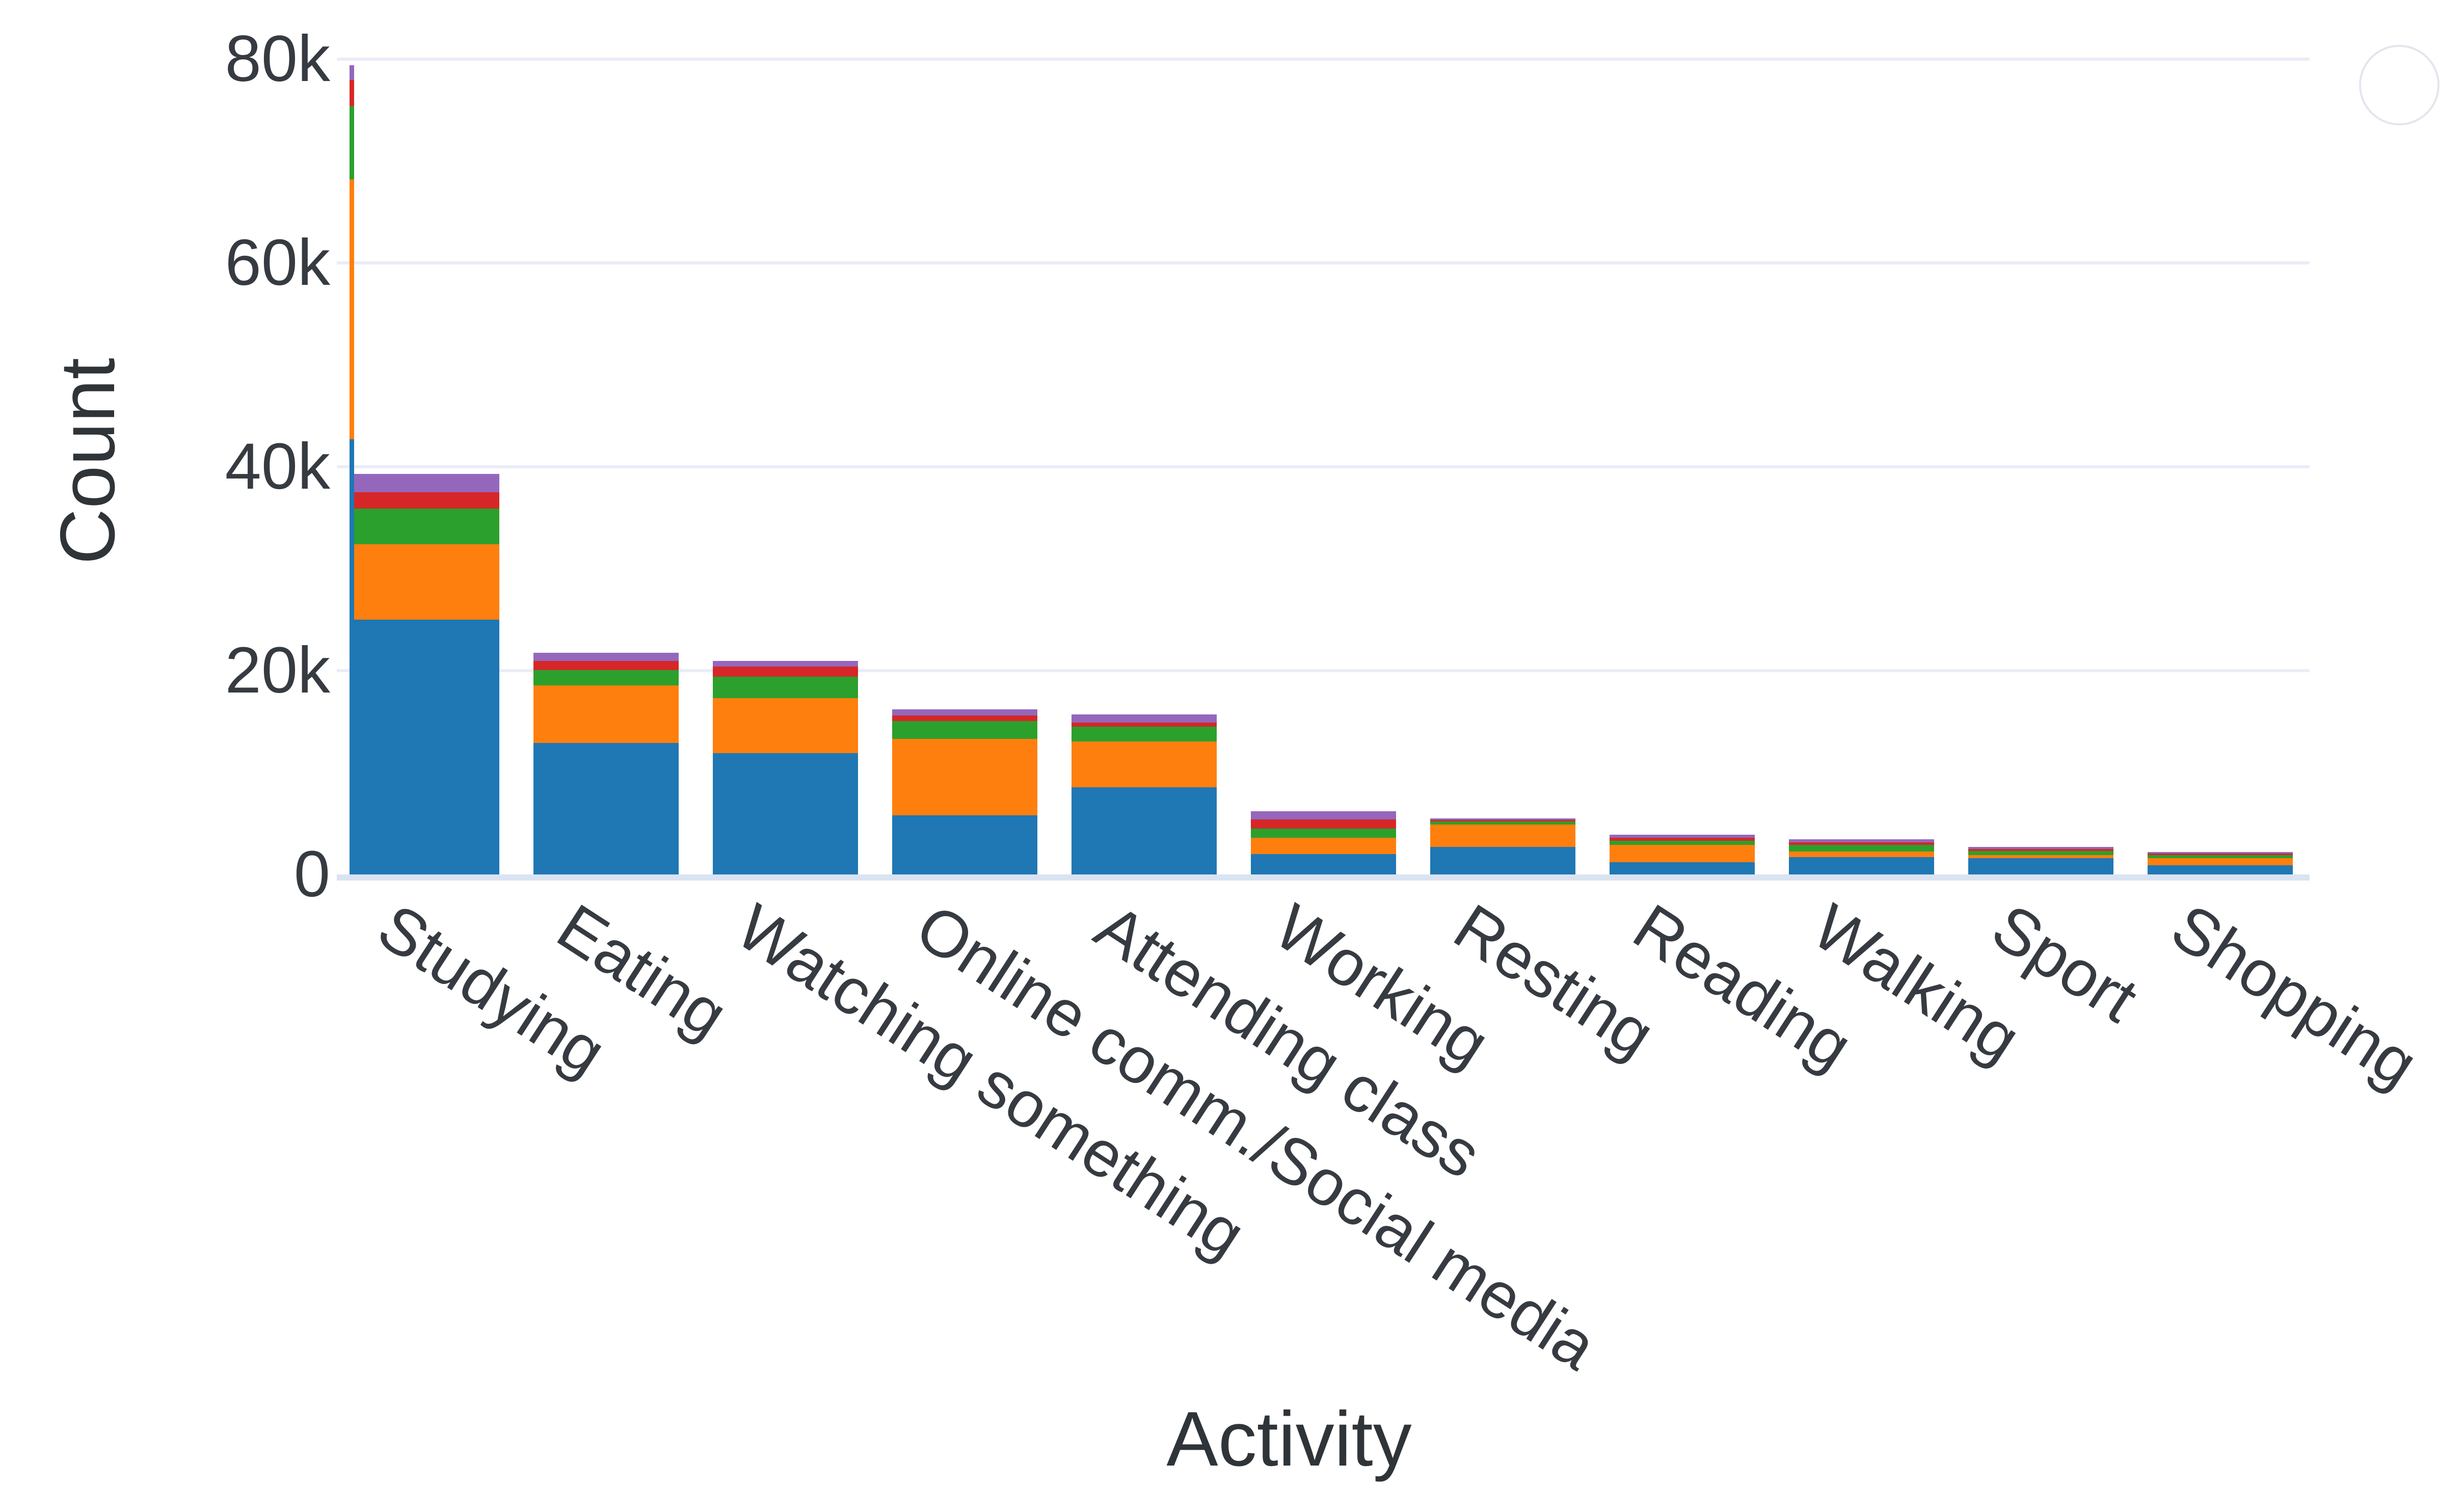 The image size is (2464, 1489). What do you see at coordinates (1323, 815) in the screenshot?
I see `bar-segment-working-segment-5-top` at bounding box center [1323, 815].